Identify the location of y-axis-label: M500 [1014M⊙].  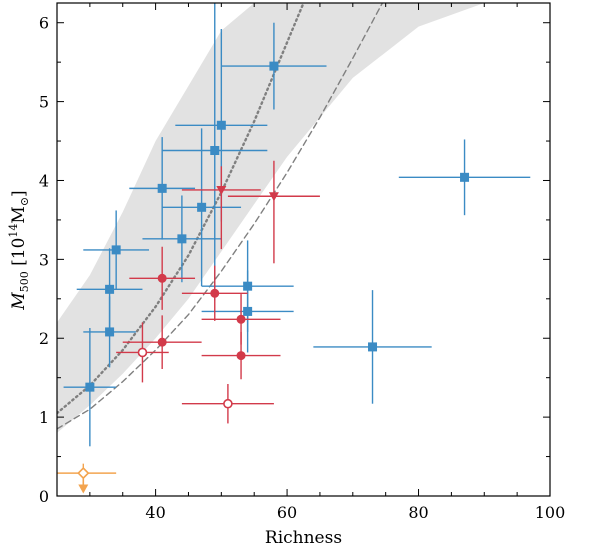
(19, 250).